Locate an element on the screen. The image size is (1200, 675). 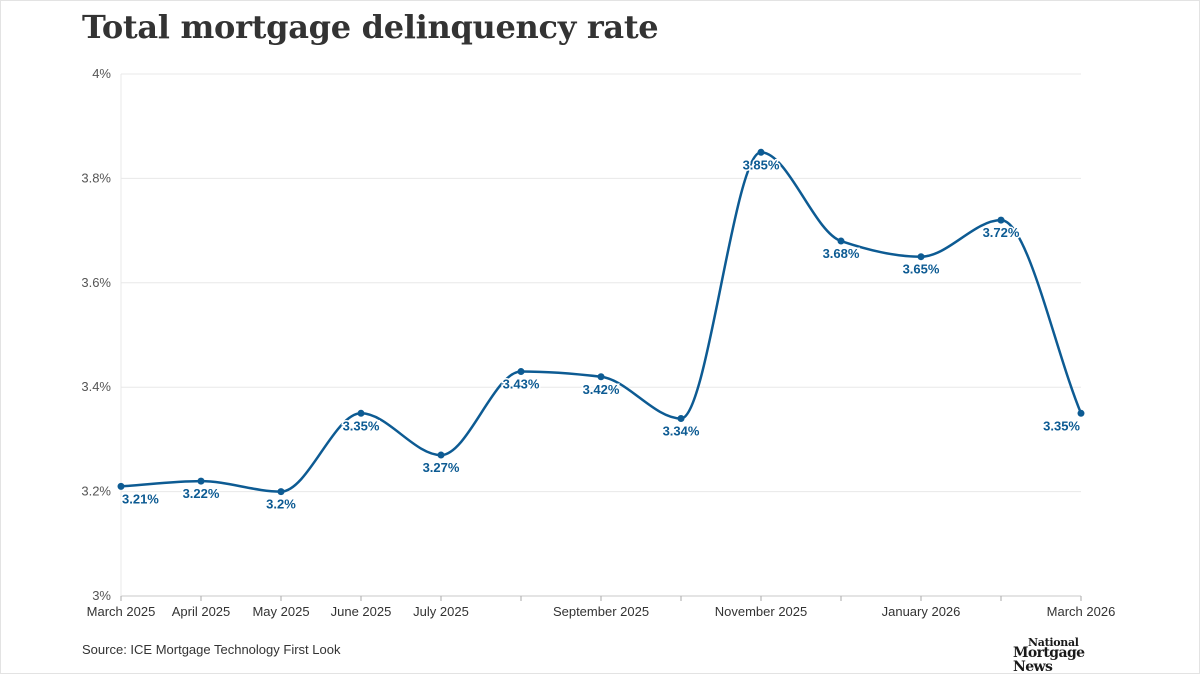
y-tick-label: 4% is located at coordinates (101, 73).